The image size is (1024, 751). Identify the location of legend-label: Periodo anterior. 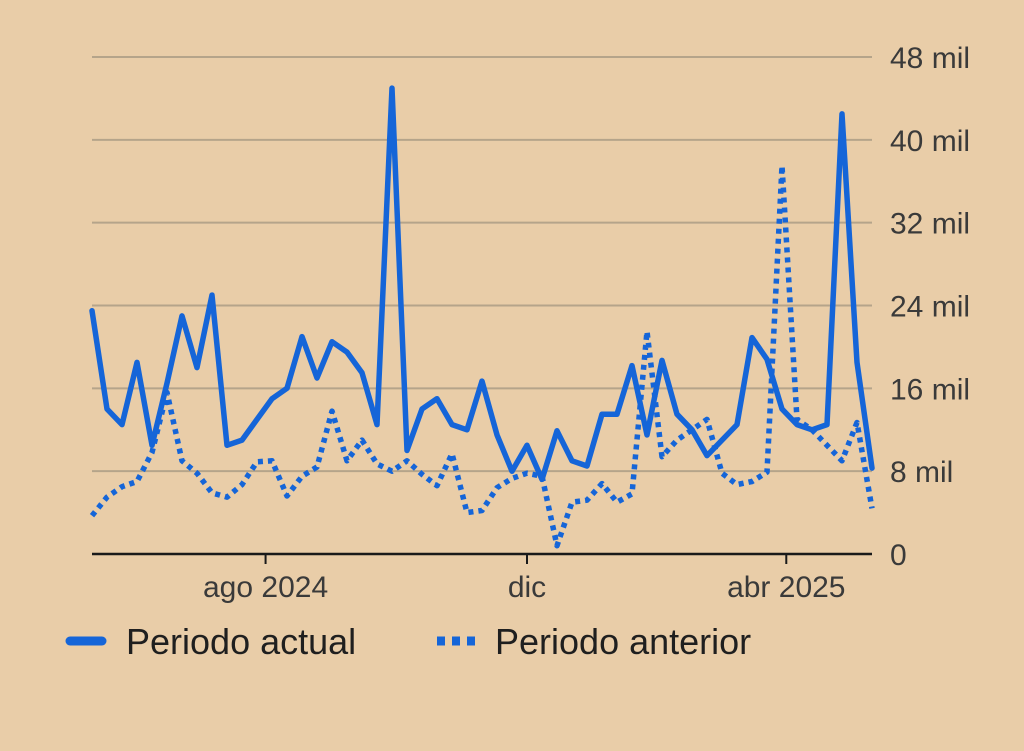
(623, 641).